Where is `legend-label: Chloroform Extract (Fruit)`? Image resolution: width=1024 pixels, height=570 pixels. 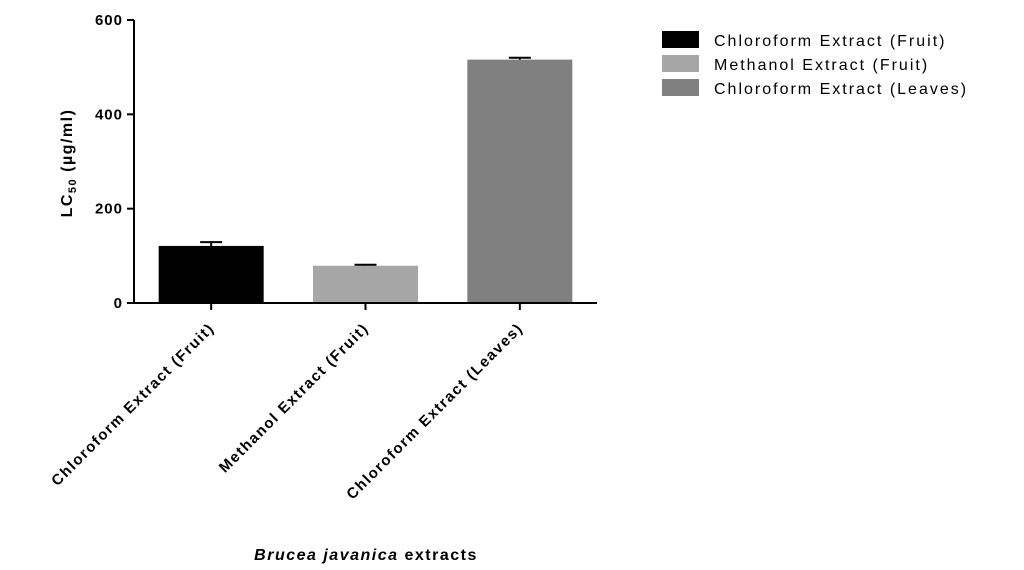 legend-label: Chloroform Extract (Fruit) is located at coordinates (830, 41).